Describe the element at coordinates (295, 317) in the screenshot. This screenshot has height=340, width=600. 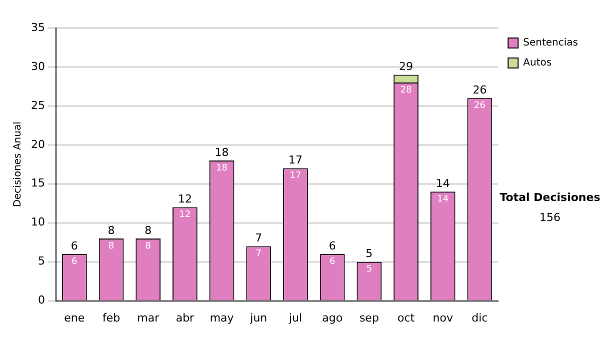
I see `x-tick-label: jul` at that location.